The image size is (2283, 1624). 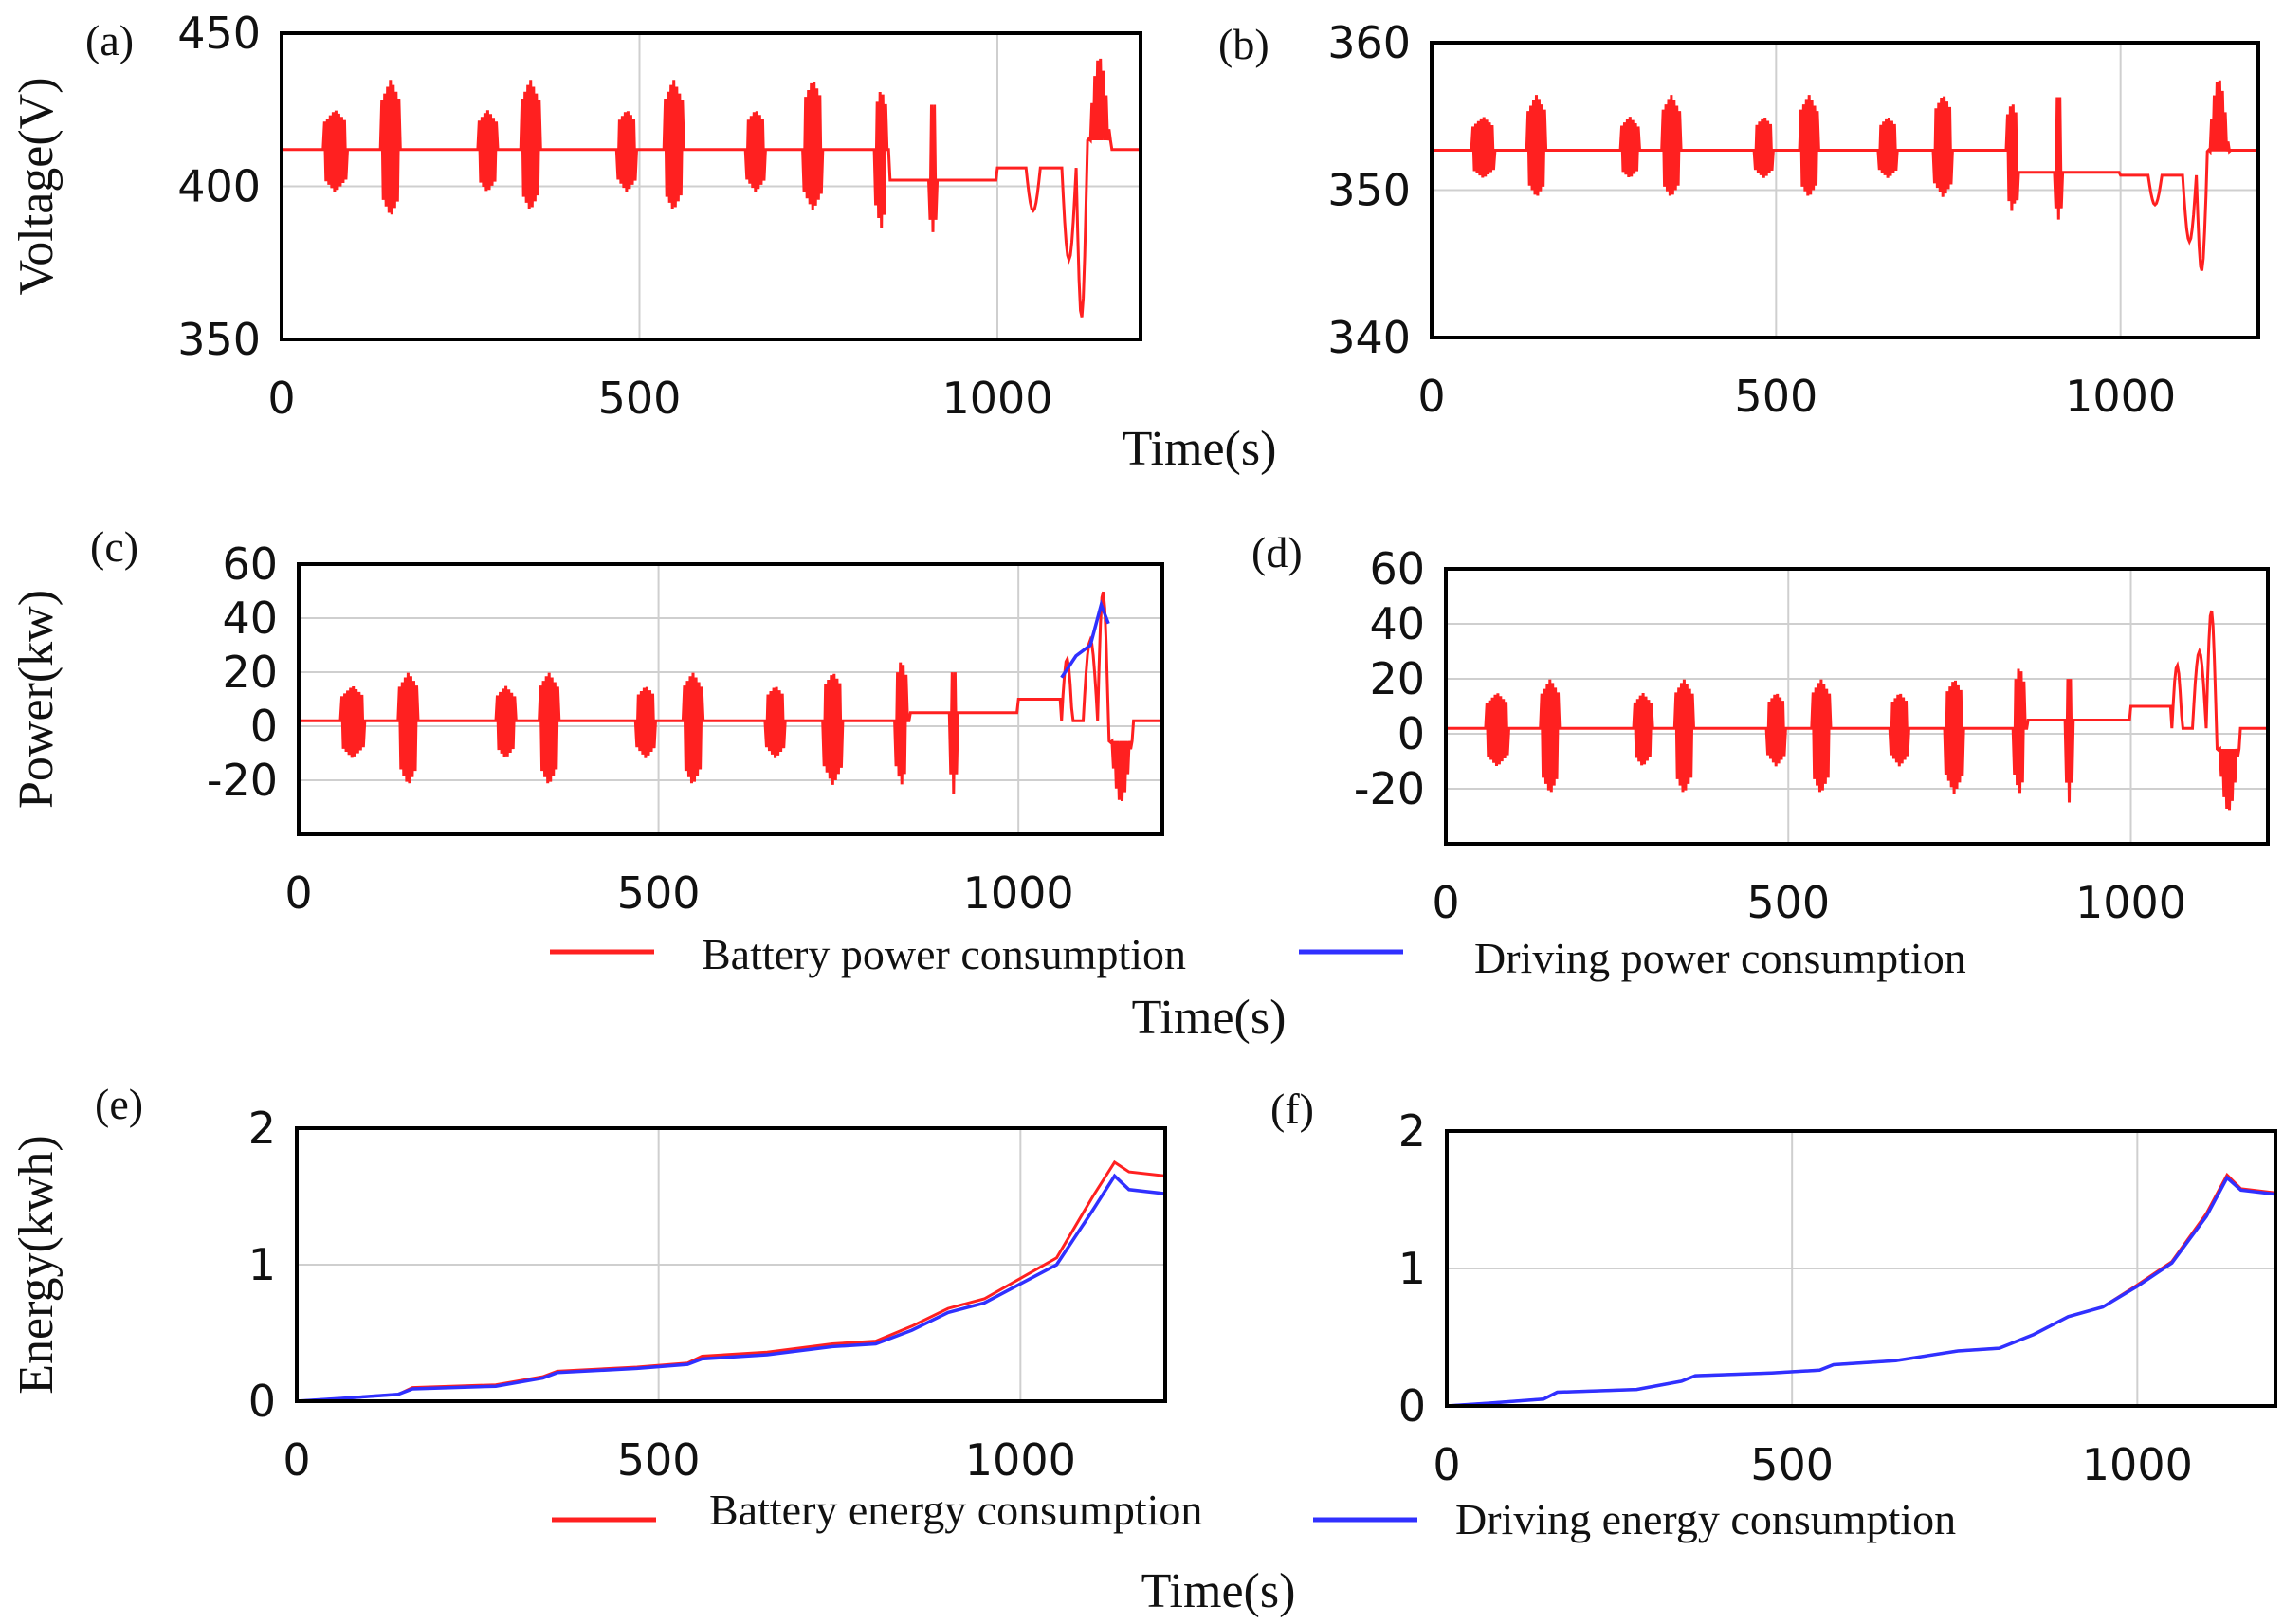 I want to click on y-axis-label: Energy(kwh), so click(x=37, y=1264).